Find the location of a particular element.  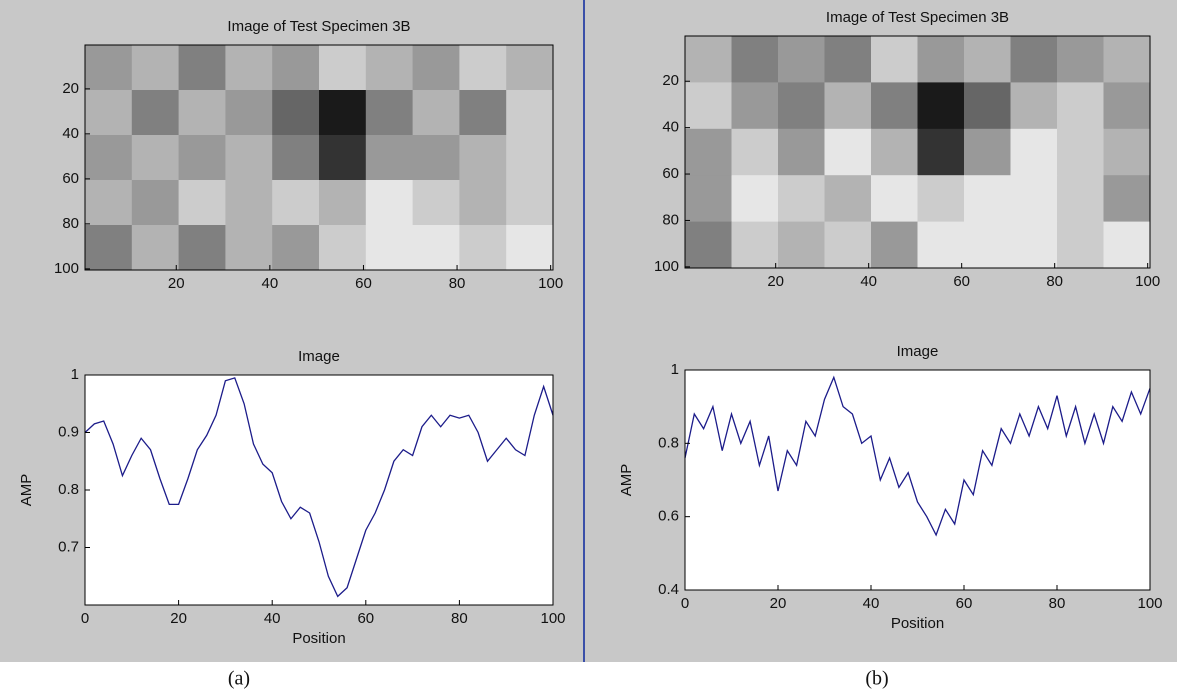

chart-title: Image of Test Specimen 3B is located at coordinates (917, 17).